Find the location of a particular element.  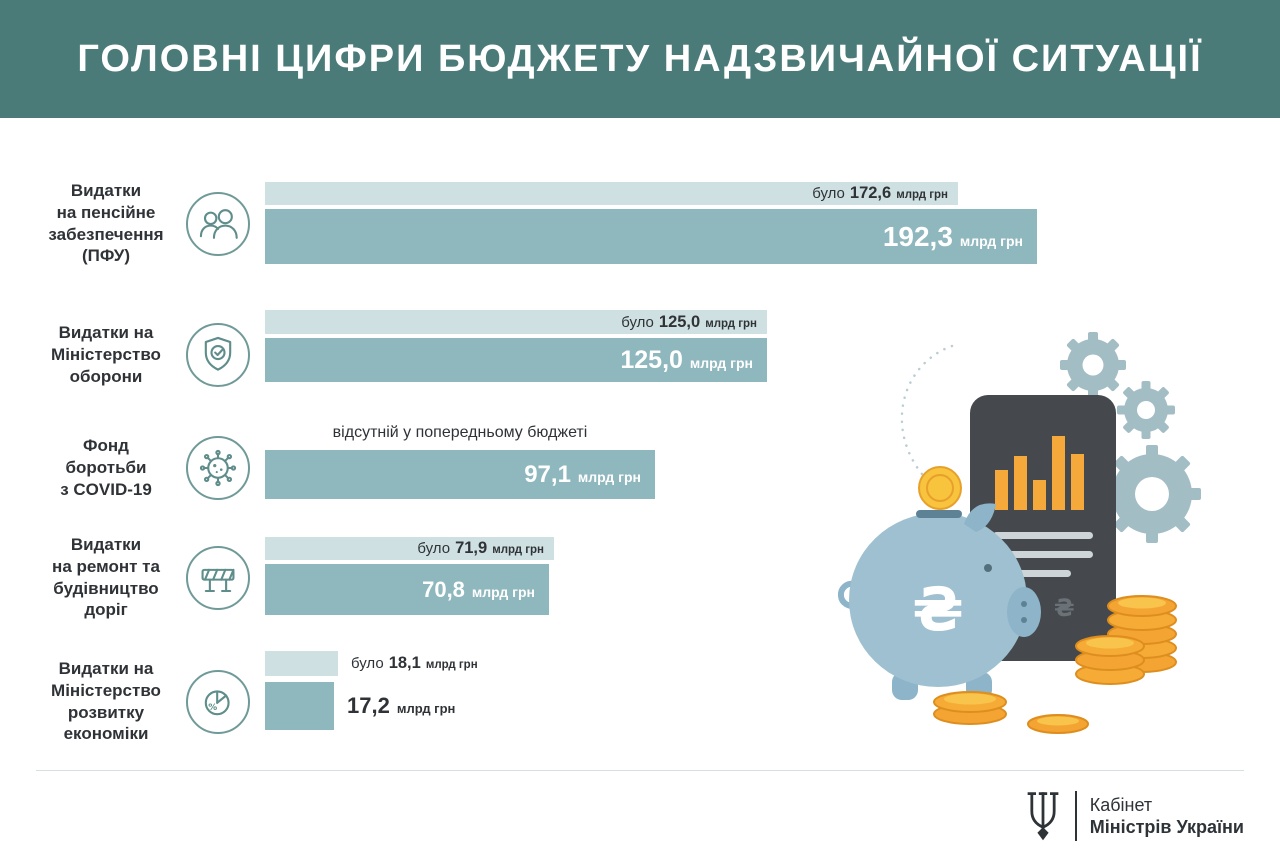

bar-economy-now: 17,2 млрд грн is located at coordinates (360, 706).